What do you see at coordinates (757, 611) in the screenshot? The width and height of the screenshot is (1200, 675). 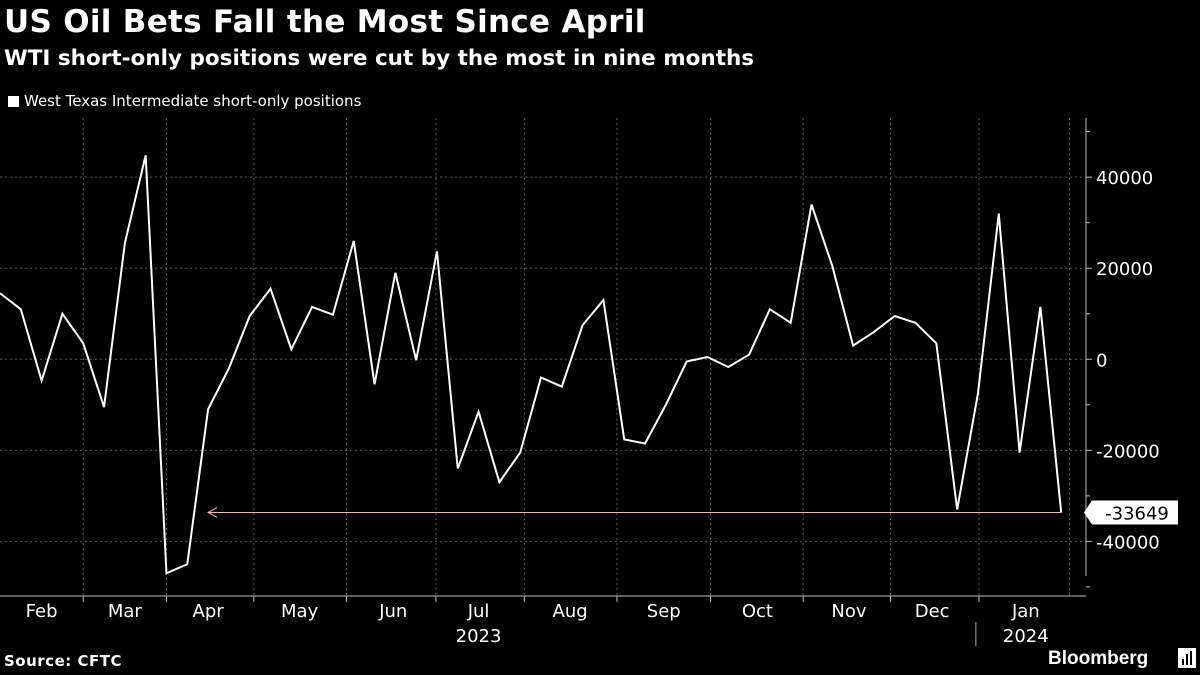 I see `x-tick-label: Oct` at bounding box center [757, 611].